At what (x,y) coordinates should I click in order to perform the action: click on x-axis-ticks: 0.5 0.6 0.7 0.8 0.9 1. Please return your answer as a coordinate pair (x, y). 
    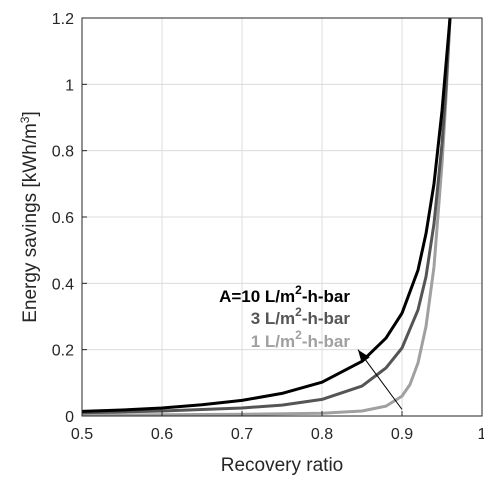
    Looking at the image, I should click on (277, 427).